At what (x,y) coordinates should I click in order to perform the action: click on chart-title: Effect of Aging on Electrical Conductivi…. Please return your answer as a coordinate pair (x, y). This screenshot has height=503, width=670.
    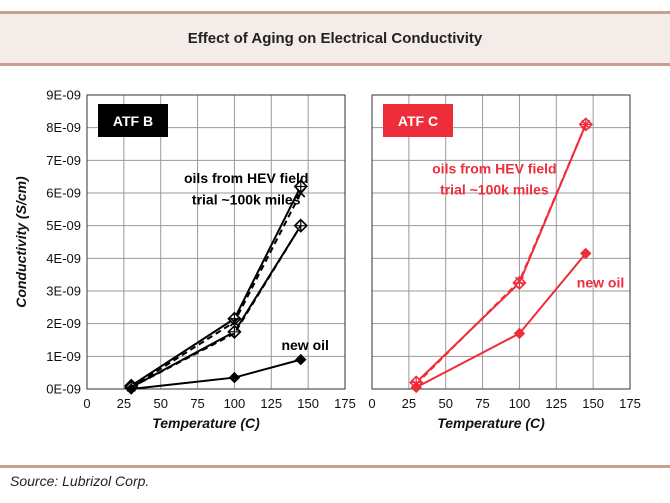
    Looking at the image, I should click on (335, 38).